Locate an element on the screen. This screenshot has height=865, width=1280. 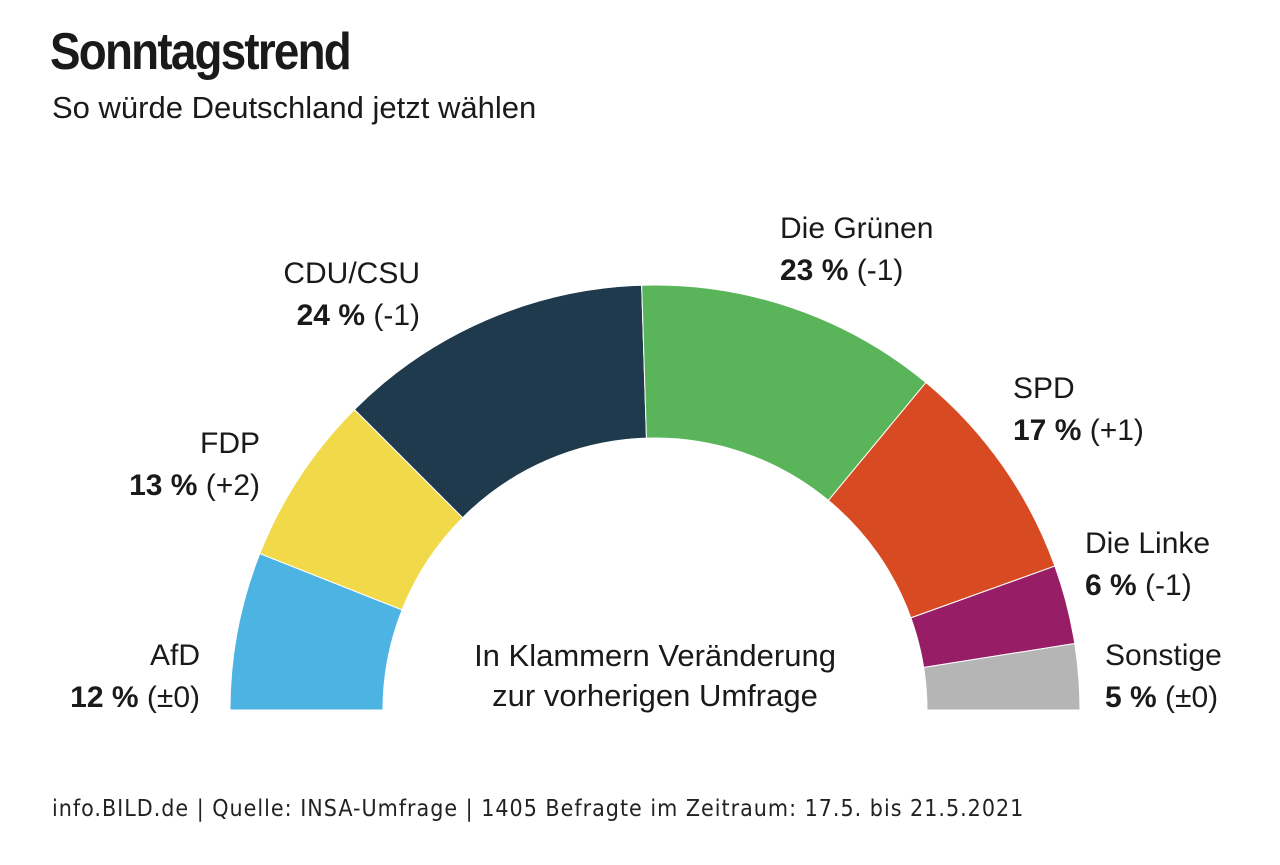
party-name: FDP is located at coordinates (230, 443).